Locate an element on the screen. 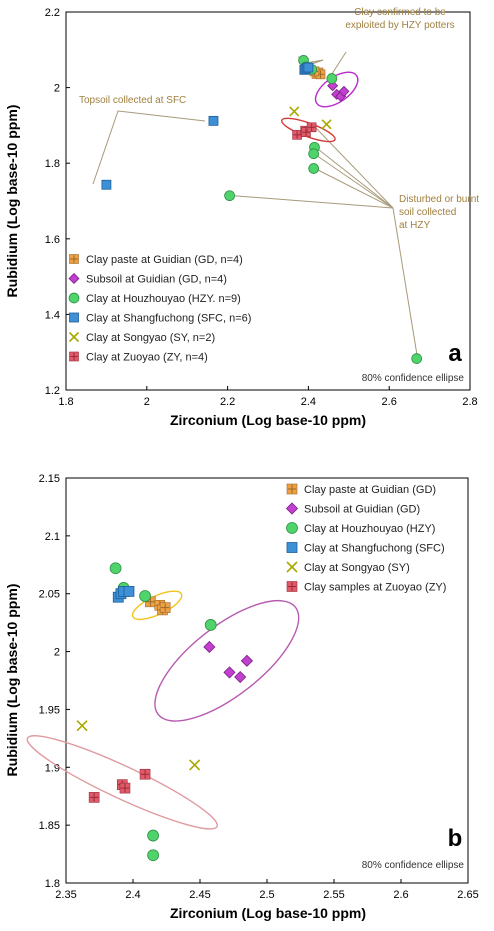  x-tick-label: 2.5 is located at coordinates (266, 895).